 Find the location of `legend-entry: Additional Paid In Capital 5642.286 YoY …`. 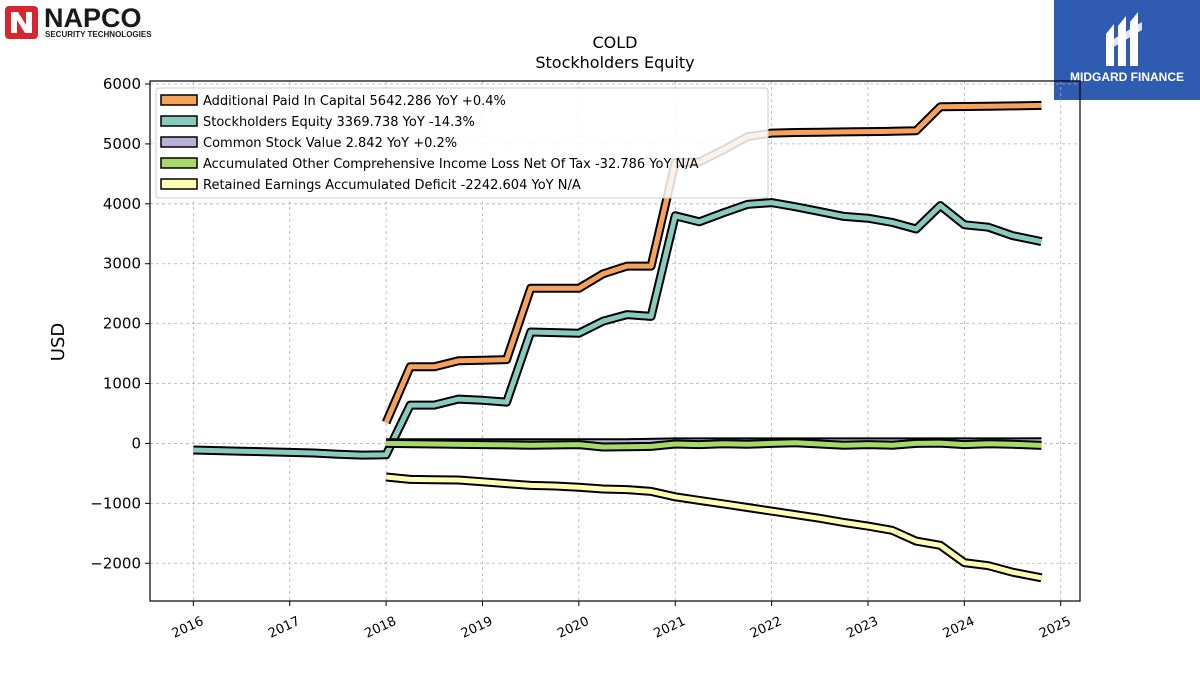

legend-entry: Additional Paid In Capital 5642.286 YoY … is located at coordinates (354, 101).